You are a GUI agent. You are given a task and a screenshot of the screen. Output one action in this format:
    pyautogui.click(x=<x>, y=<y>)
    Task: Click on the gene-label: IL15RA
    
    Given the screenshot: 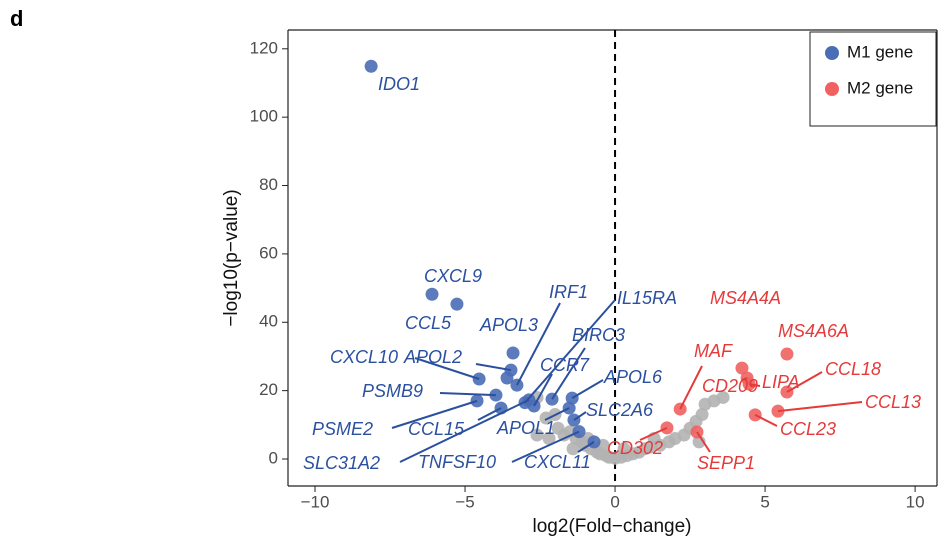 What is the action you would take?
    pyautogui.click(x=647, y=298)
    